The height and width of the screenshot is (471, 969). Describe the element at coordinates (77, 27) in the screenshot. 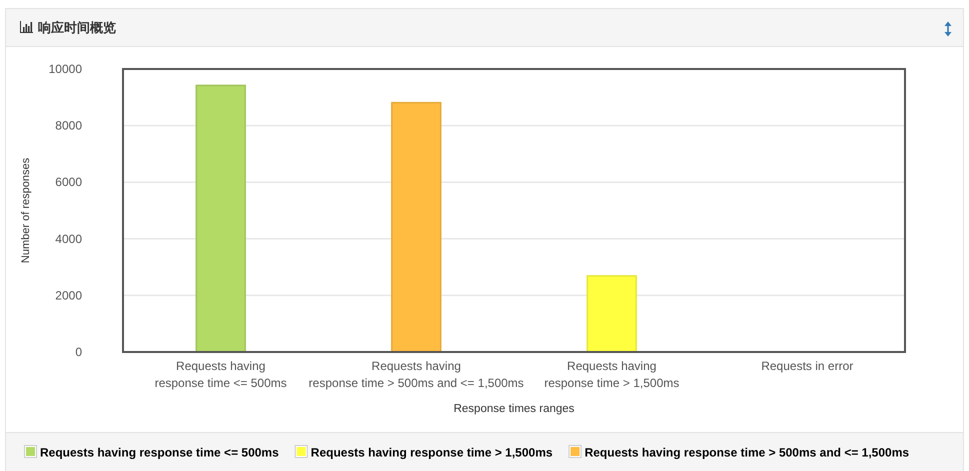

I see `chart-title: 响应时间概览` at that location.